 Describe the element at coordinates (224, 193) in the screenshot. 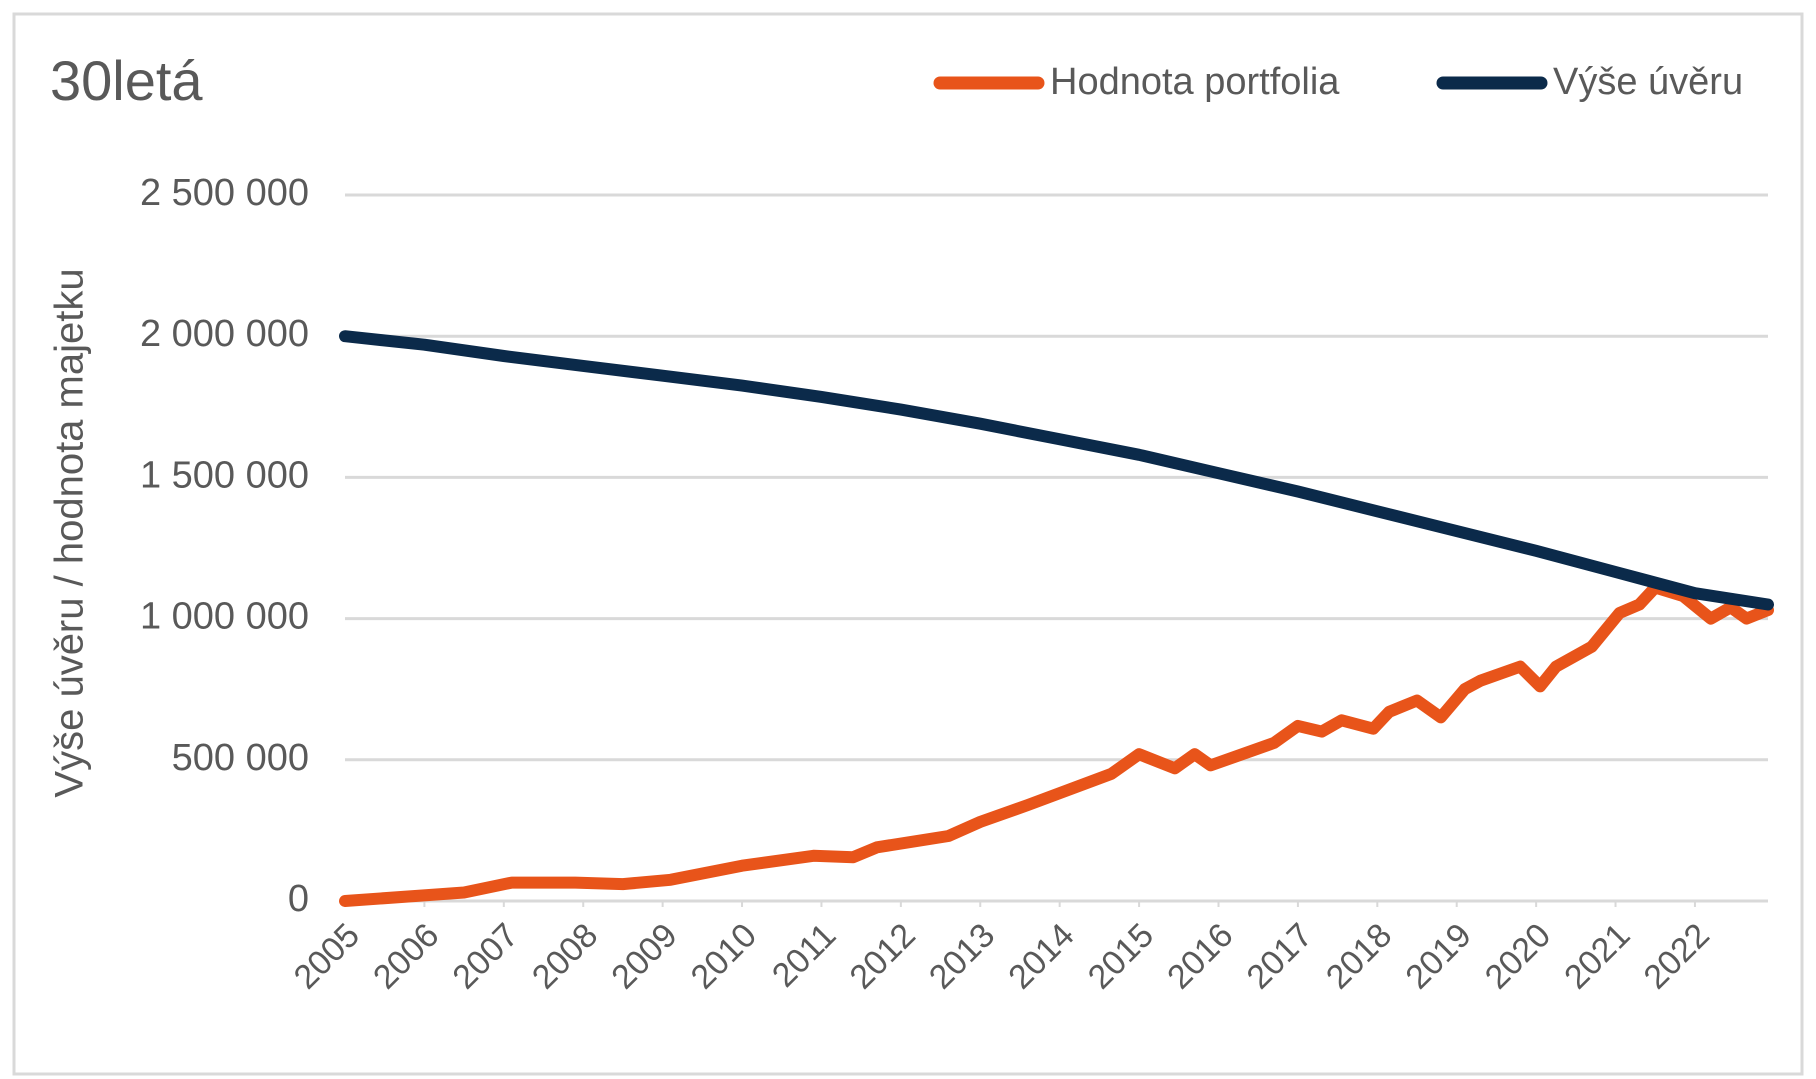

I see `y-tick-label: 2 500 000` at that location.